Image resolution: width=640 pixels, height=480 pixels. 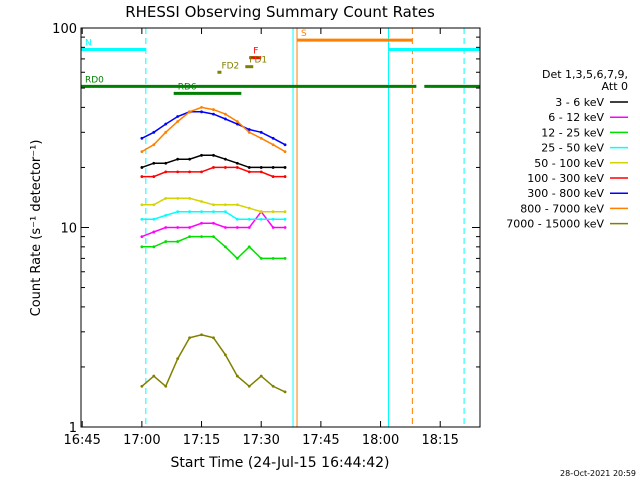 I want to click on legend-label-7: 800 - 7000 keV, so click(x=562, y=208).